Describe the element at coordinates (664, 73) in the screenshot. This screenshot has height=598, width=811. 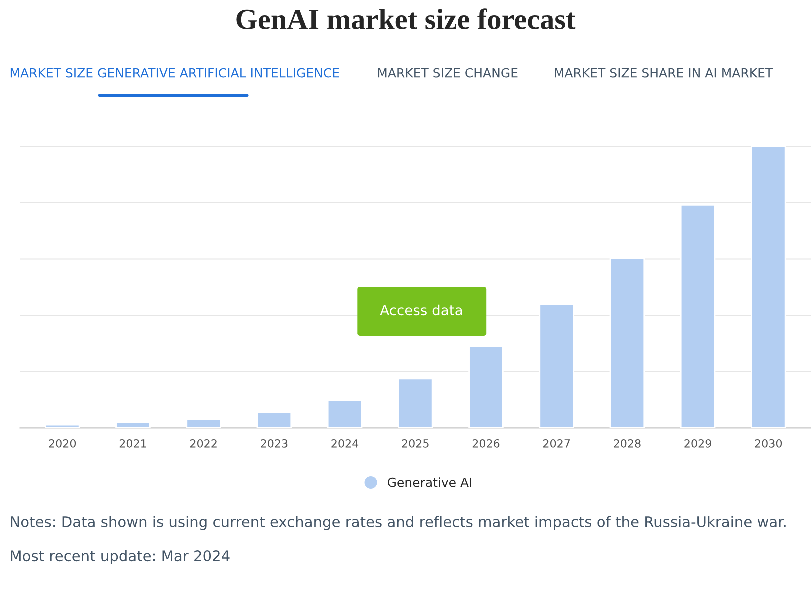
I see `text: MARKET SIZE SHARE IN AI MARKET` at that location.